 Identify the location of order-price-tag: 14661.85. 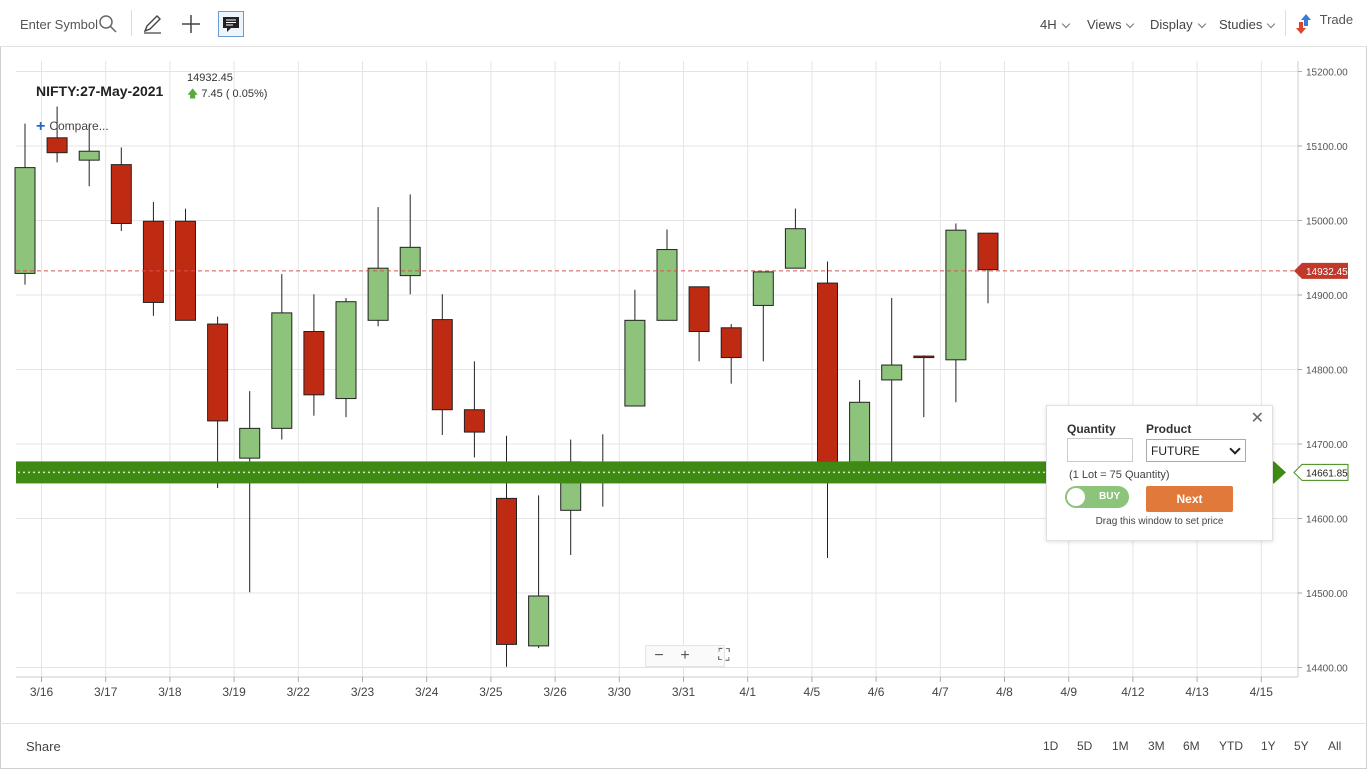
(1327, 473).